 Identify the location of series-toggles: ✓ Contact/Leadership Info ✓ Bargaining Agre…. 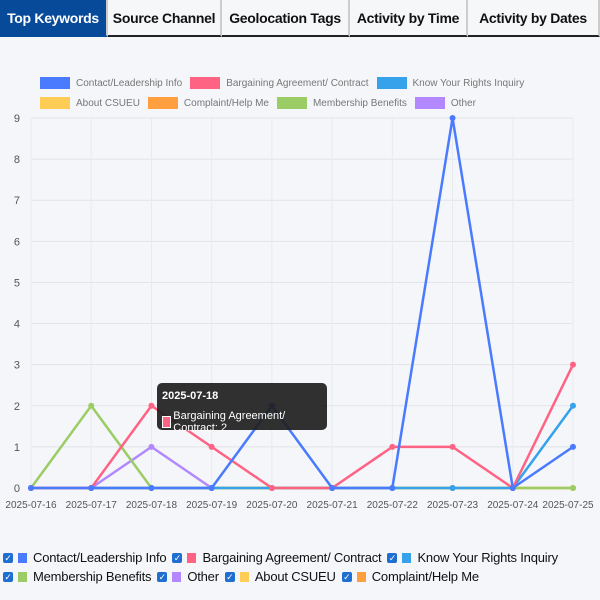
(300, 567).